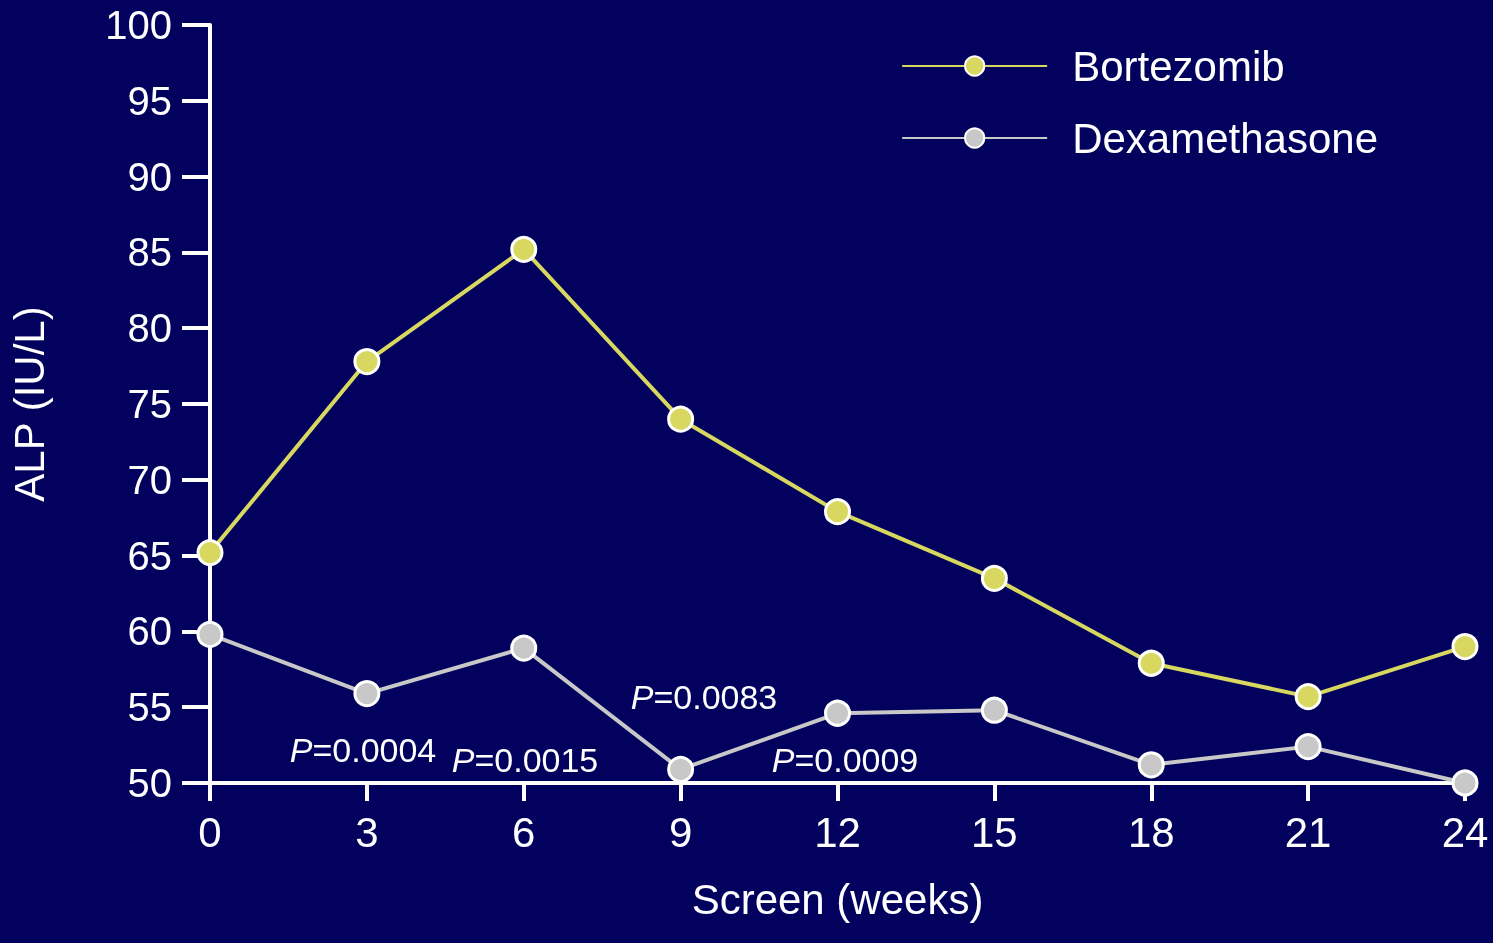  Describe the element at coordinates (524, 832) in the screenshot. I see `x-tick-label: 6` at that location.